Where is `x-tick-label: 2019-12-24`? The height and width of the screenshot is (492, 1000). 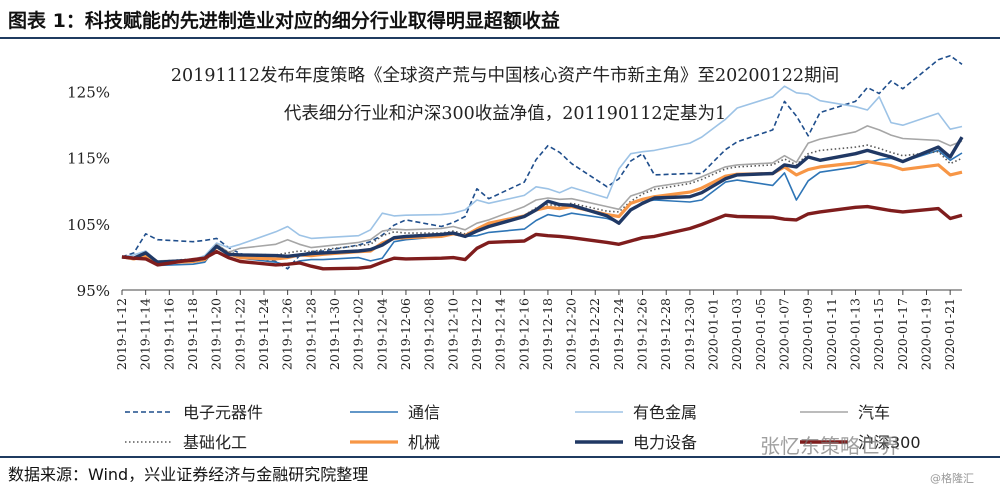
x-tick-label: 2019-12-24 is located at coordinates (618, 334).